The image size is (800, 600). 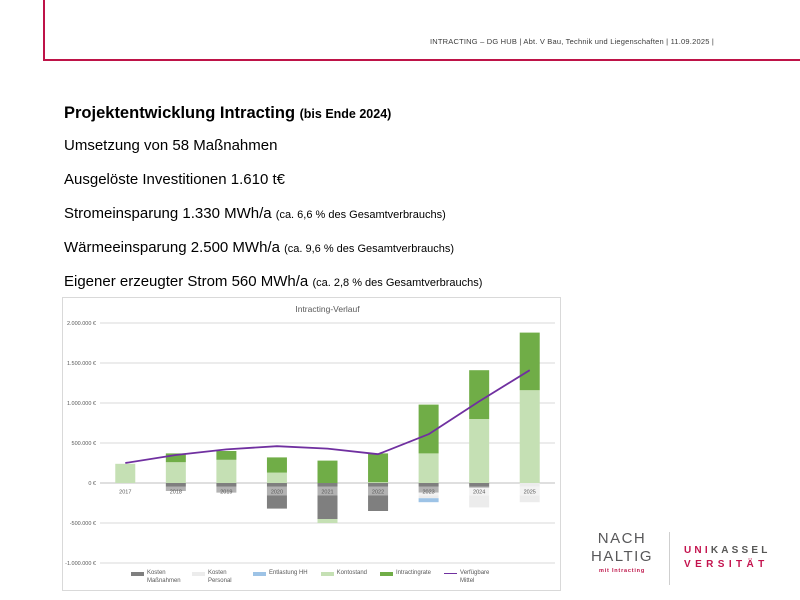 I want to click on legend-item: Kontostand, so click(x=343, y=574).